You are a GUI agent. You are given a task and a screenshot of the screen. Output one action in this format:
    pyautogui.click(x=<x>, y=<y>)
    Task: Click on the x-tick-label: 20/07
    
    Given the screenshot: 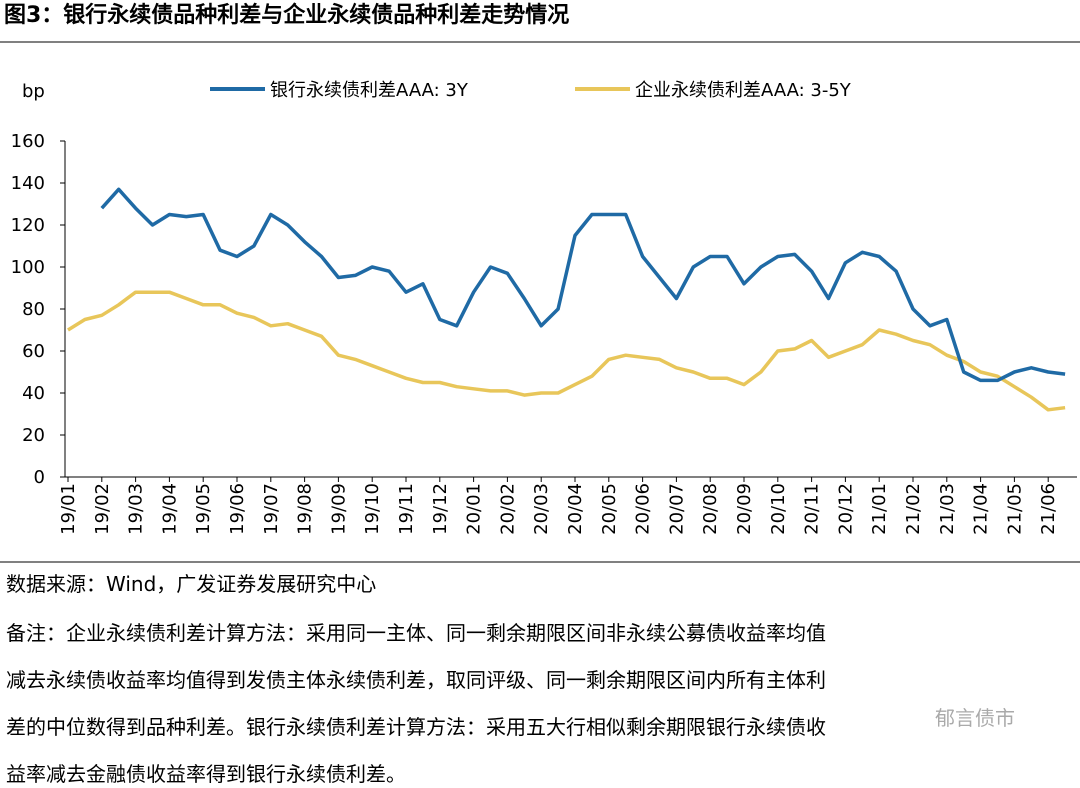 What is the action you would take?
    pyautogui.click(x=676, y=509)
    